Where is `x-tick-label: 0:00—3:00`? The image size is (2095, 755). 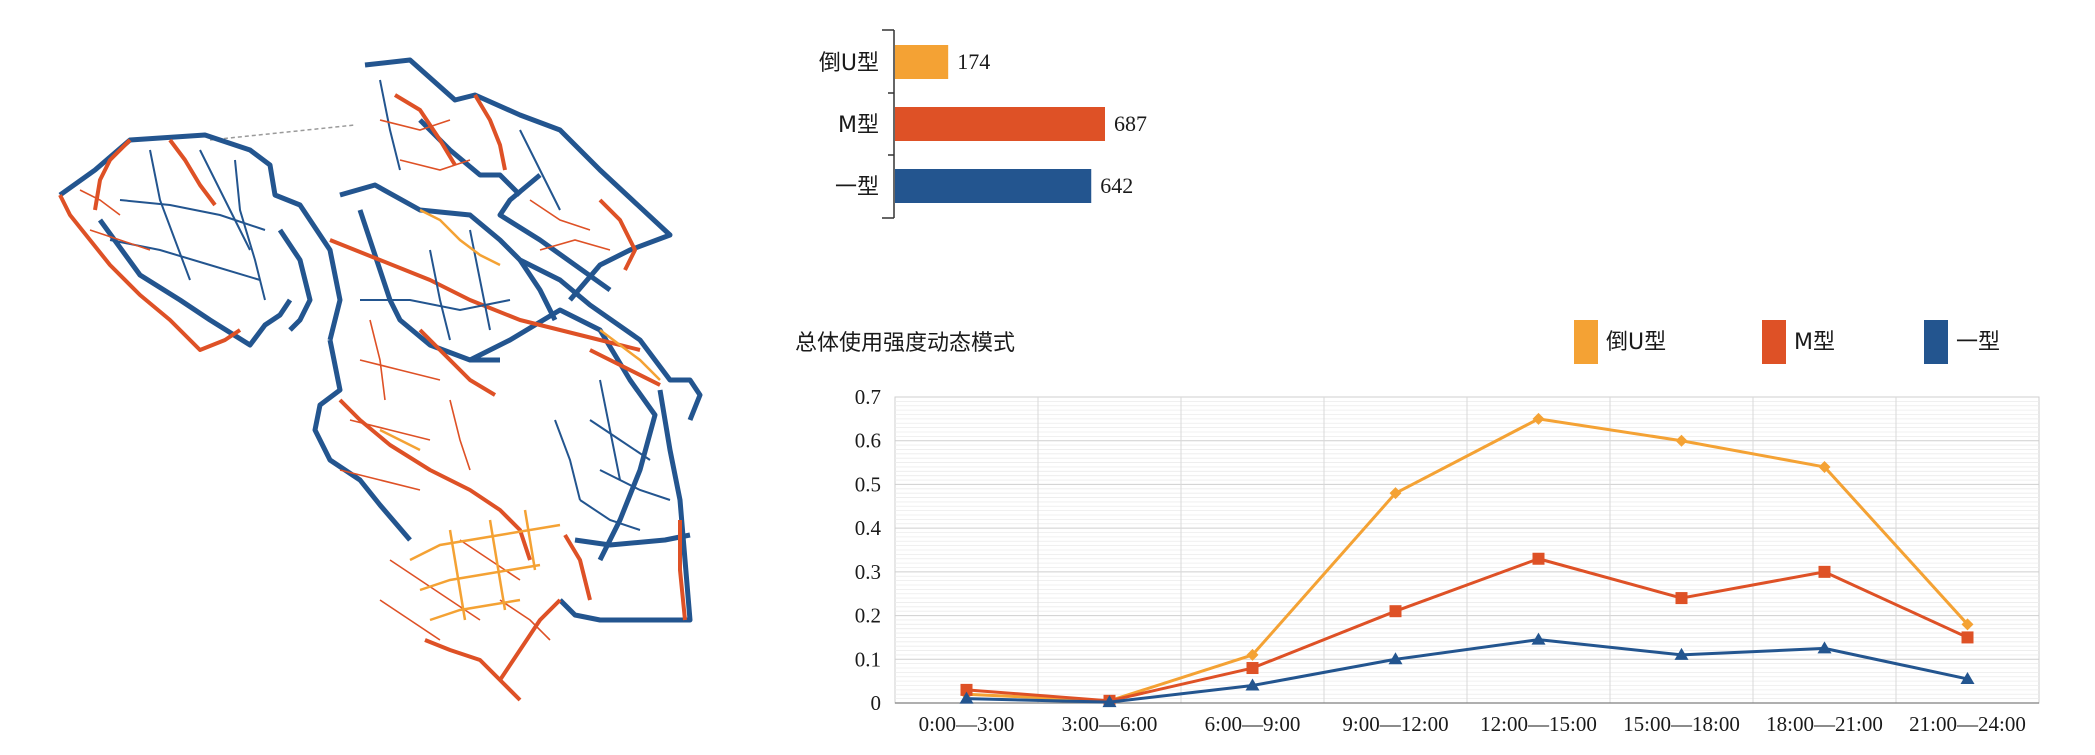 x-tick-label: 0:00—3:00 is located at coordinates (967, 724).